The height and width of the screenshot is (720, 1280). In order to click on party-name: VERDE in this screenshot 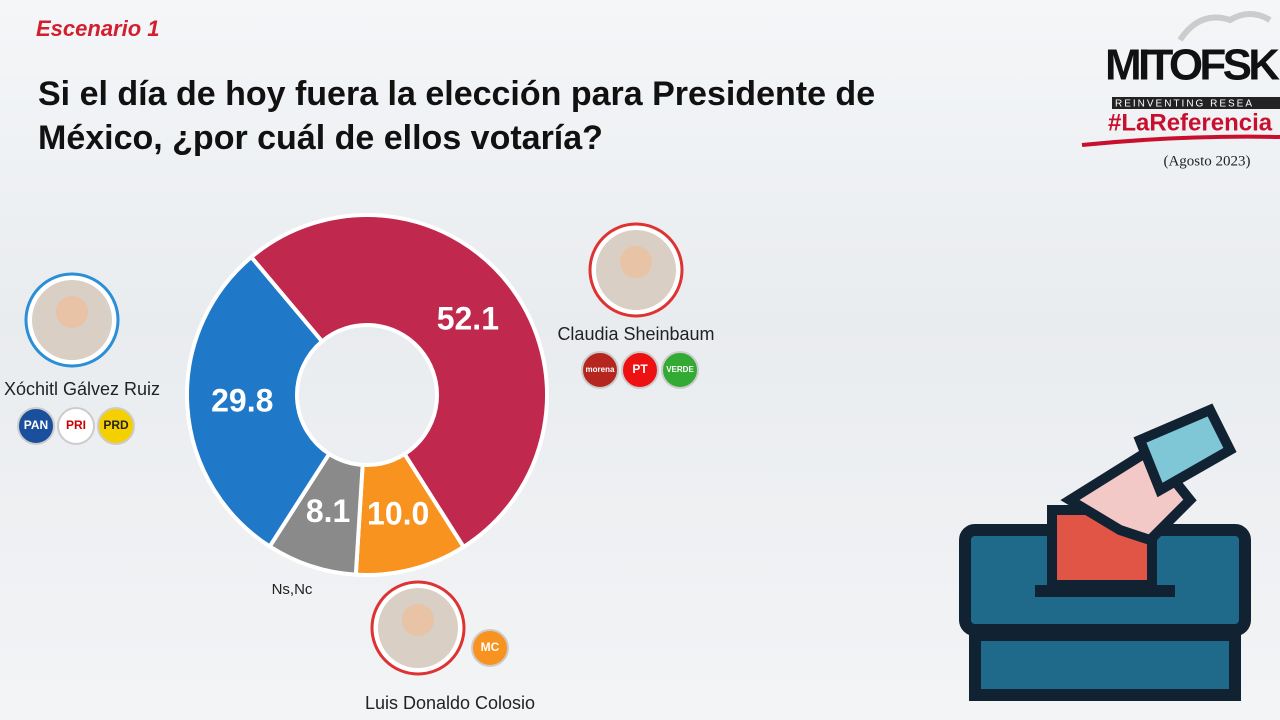, I will do `click(680, 369)`.